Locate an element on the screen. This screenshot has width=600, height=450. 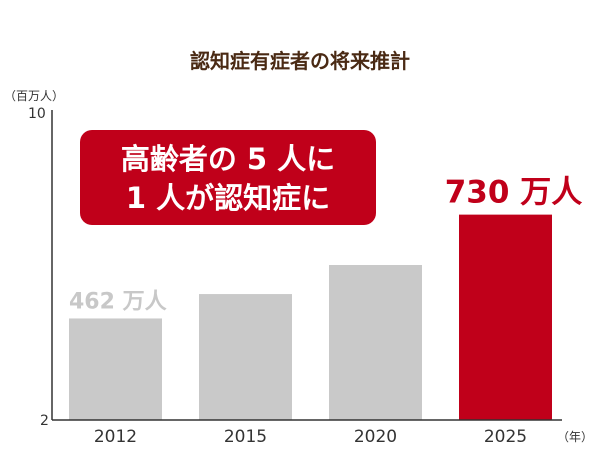
data-label-2012: 462 万人 is located at coordinates (118, 301).